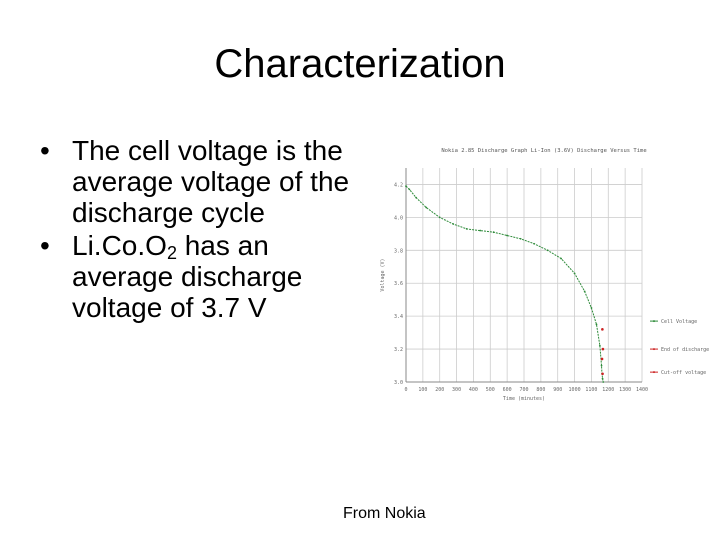 The width and height of the screenshot is (720, 540). What do you see at coordinates (398, 350) in the screenshot?
I see `y-tick-label: 3.2` at bounding box center [398, 350].